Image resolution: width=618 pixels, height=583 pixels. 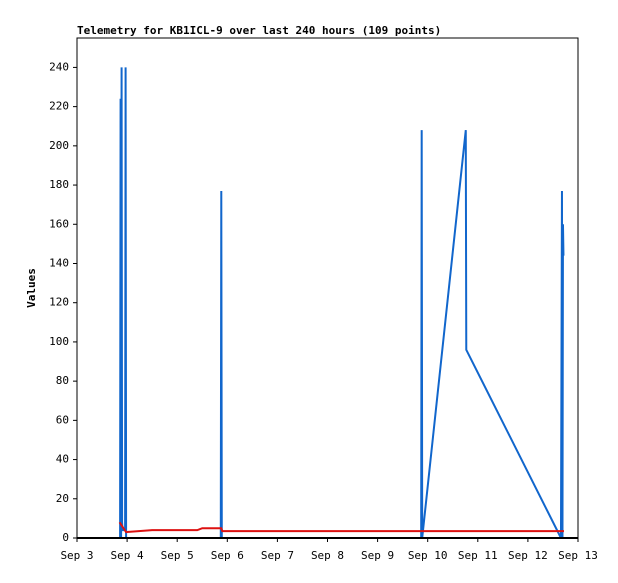 What do you see at coordinates (76, 555) in the screenshot?
I see `x-tick-label: Sep 3` at bounding box center [76, 555].